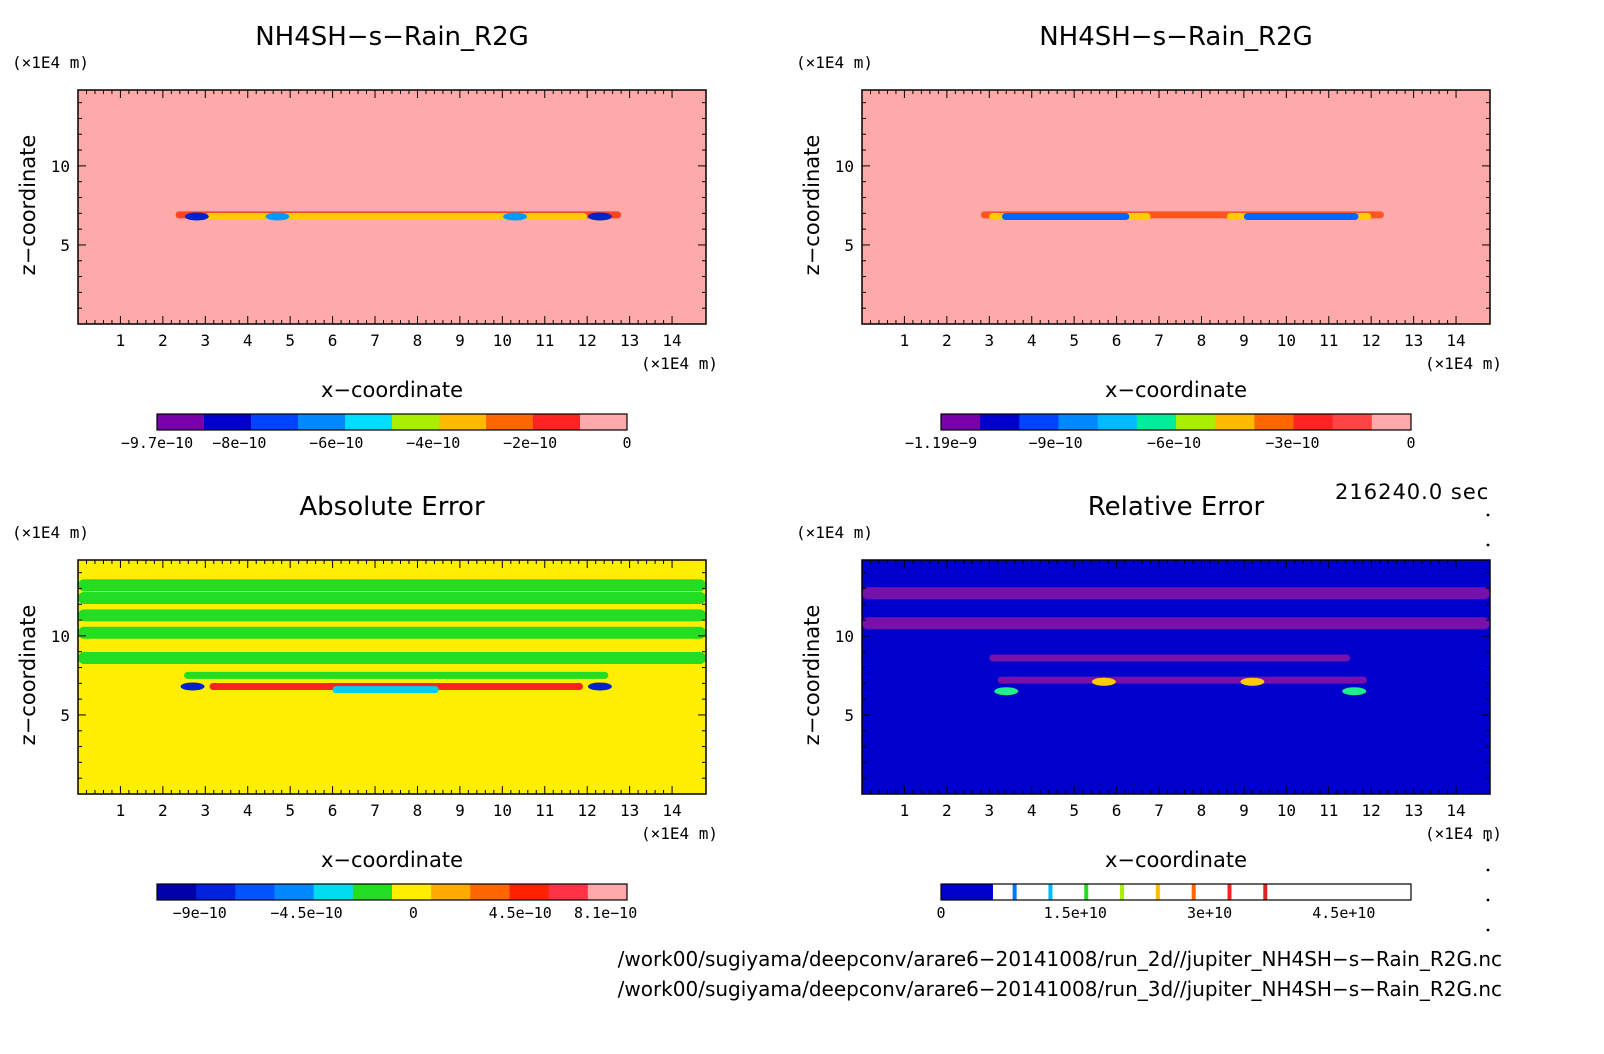 The width and height of the screenshot is (1604, 1054). Describe the element at coordinates (306, 913) in the screenshot. I see `colorbar-label: −4.5e−10` at that location.